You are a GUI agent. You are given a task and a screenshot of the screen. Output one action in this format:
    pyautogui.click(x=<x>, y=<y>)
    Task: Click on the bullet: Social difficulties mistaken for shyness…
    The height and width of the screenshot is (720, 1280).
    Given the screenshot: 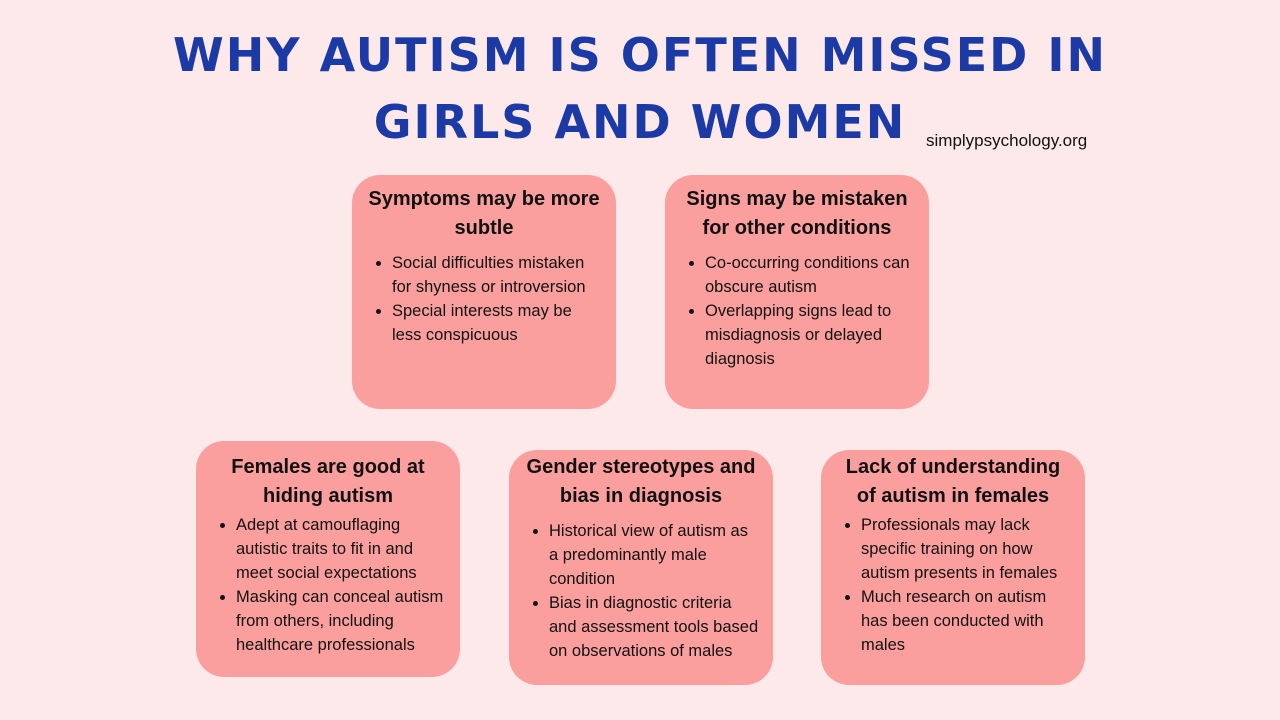 What is the action you would take?
    pyautogui.click(x=497, y=275)
    